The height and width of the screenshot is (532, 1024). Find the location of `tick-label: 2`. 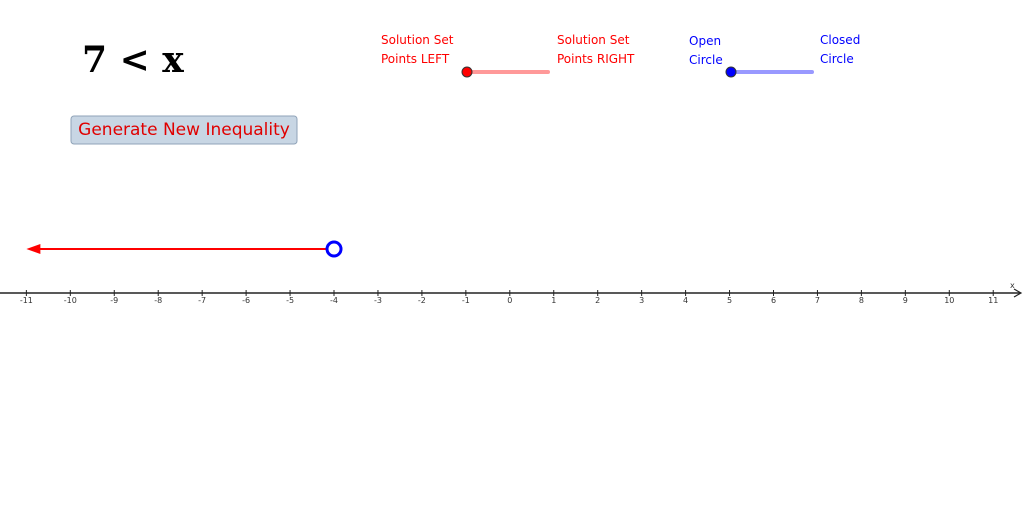

tick-label: 2 is located at coordinates (597, 300).